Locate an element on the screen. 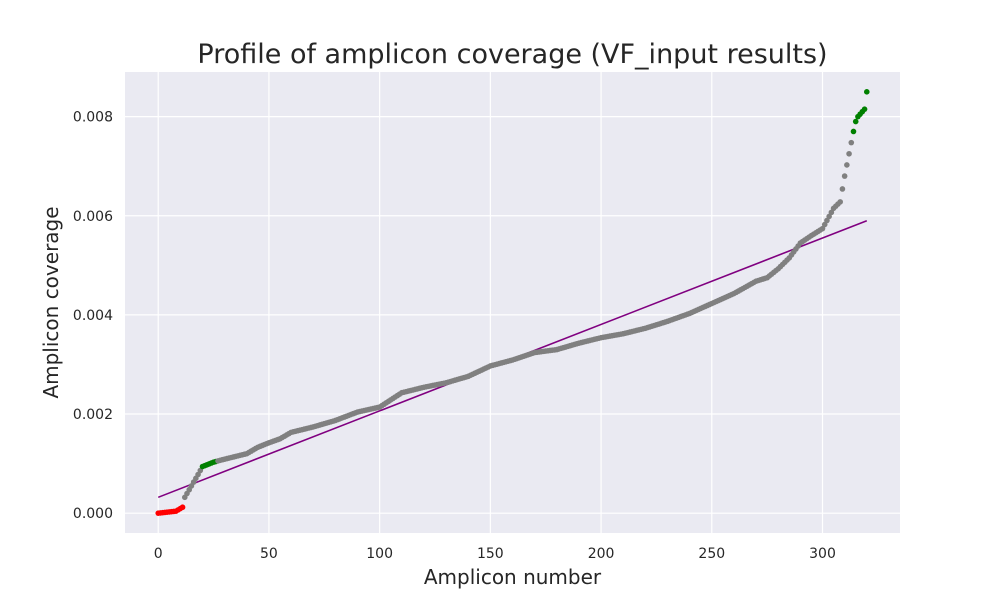 This screenshot has width=1000, height=600. y-tick-label: 0.002 is located at coordinates (93, 415).